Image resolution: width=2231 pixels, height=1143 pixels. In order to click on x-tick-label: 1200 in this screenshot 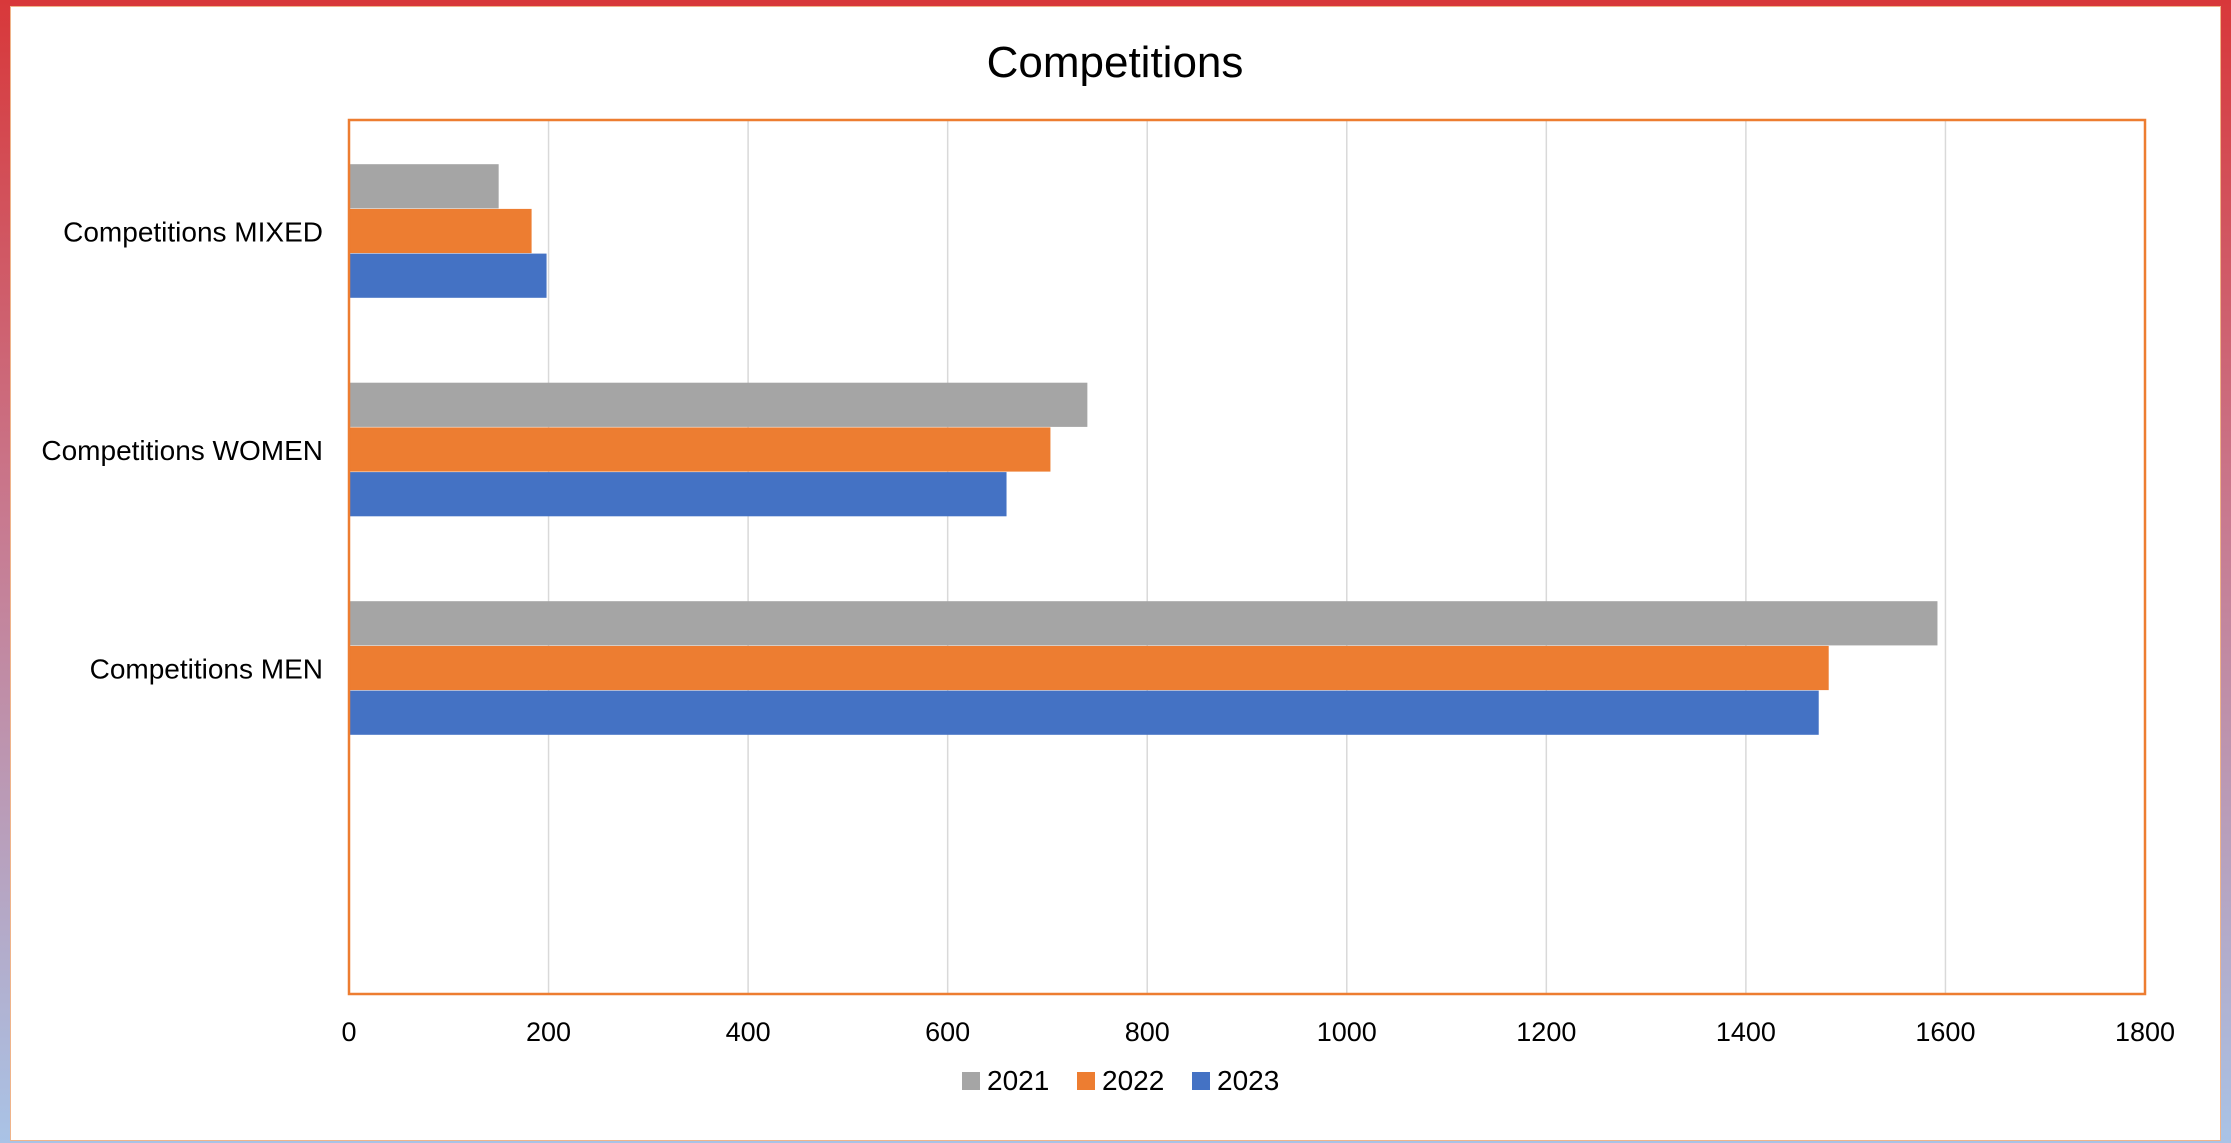, I will do `click(1546, 1032)`.